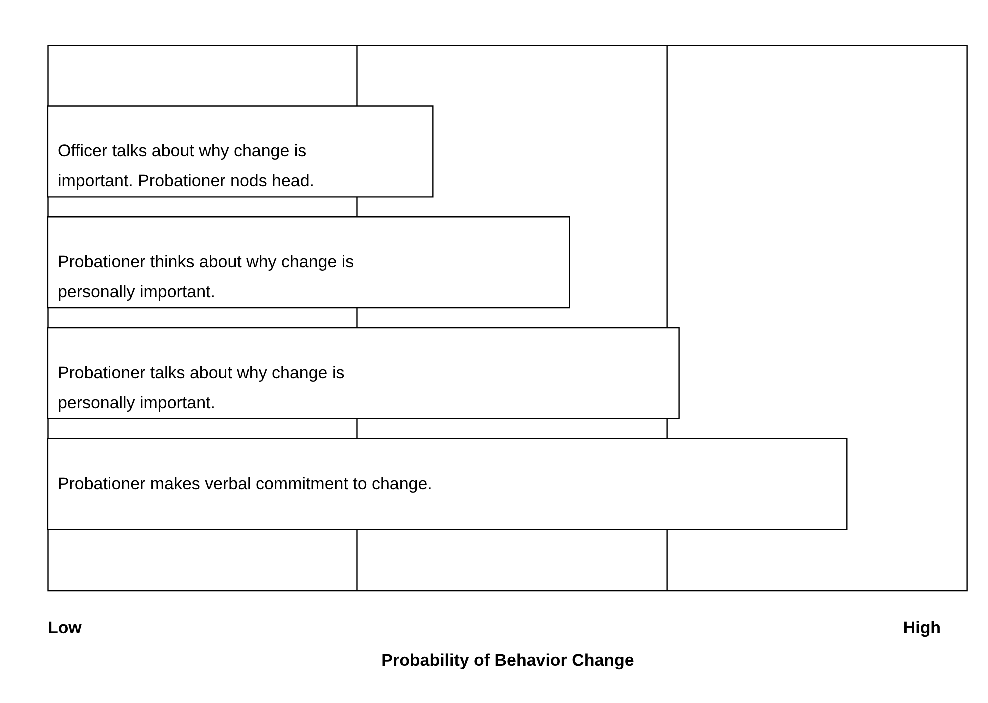 The height and width of the screenshot is (703, 988). Describe the element at coordinates (206, 277) in the screenshot. I see `y-tick-label: Probationer thinks about why change is personally important.` at that location.